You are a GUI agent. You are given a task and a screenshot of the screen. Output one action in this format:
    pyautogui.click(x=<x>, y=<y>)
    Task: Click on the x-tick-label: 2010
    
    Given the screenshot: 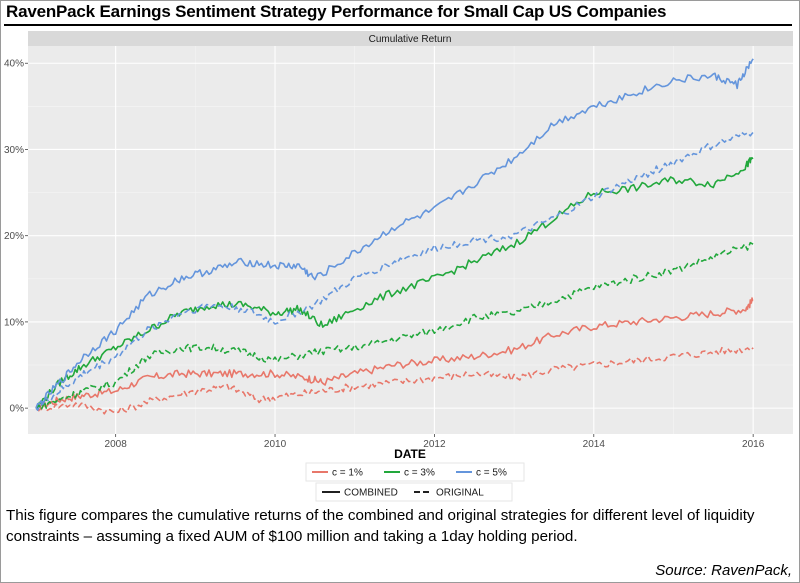 What is the action you would take?
    pyautogui.click(x=275, y=444)
    